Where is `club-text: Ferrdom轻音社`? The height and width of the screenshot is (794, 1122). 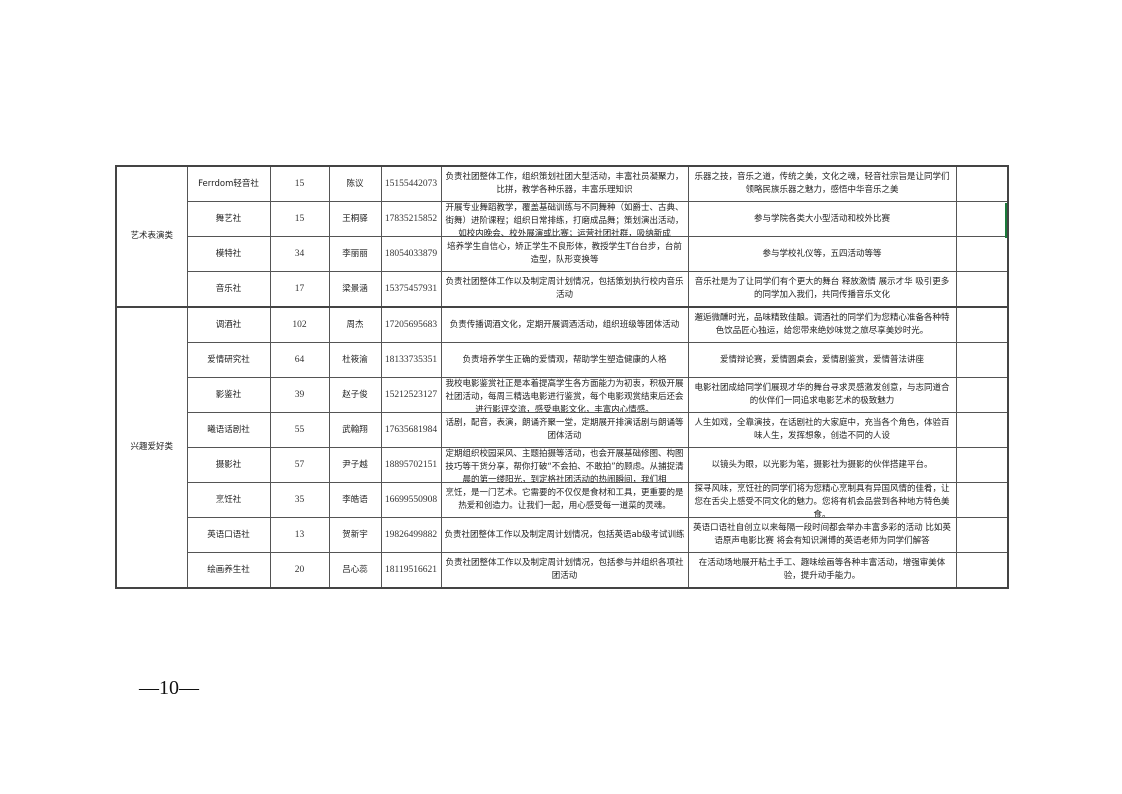 club-text: Ferrdom轻音社 is located at coordinates (228, 183).